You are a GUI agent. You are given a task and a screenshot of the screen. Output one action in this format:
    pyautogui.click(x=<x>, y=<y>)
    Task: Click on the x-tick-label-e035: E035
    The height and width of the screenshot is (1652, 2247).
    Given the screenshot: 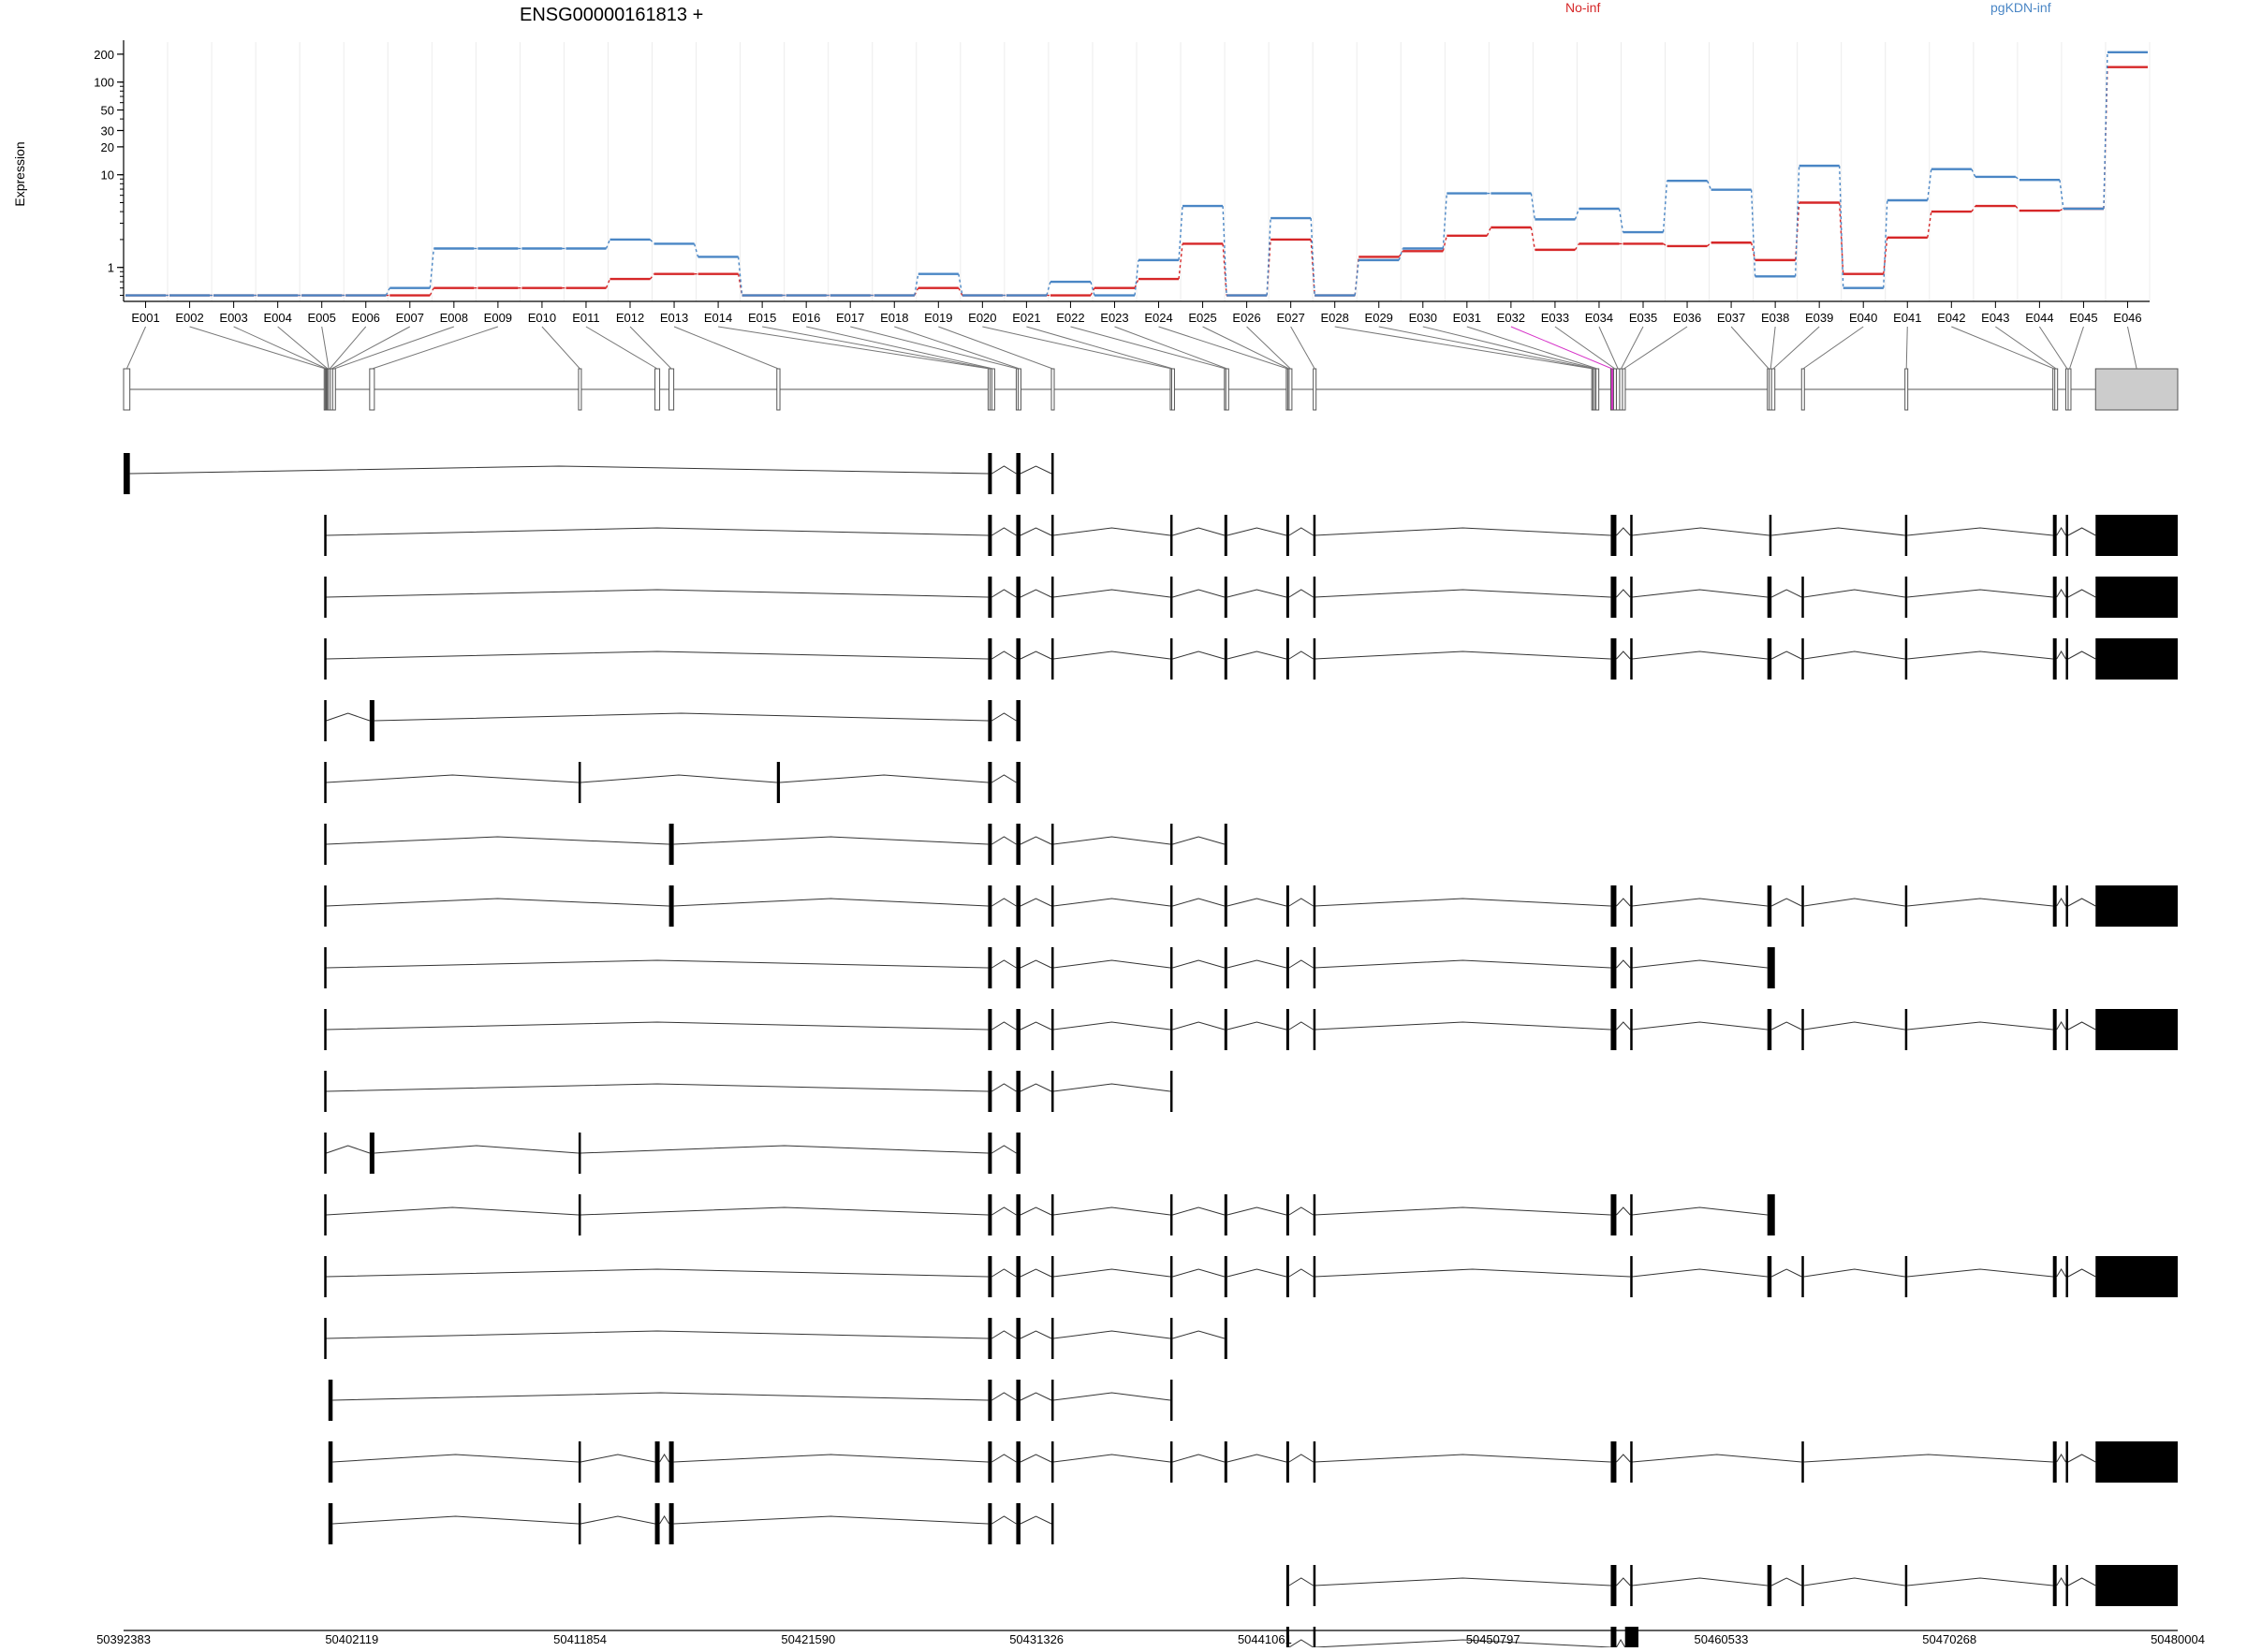 What is the action you would take?
    pyautogui.click(x=1643, y=318)
    